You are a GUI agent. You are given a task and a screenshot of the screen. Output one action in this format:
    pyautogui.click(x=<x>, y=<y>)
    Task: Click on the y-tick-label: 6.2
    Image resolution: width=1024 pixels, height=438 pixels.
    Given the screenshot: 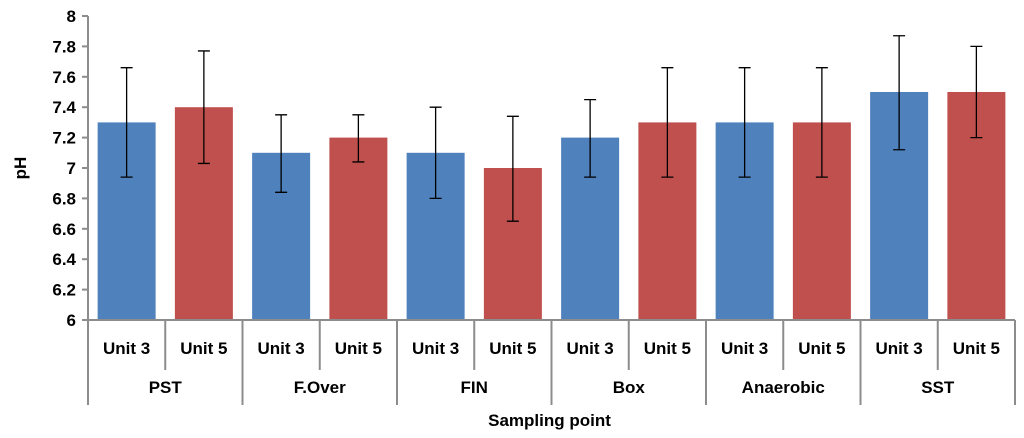 What is the action you would take?
    pyautogui.click(x=64, y=290)
    